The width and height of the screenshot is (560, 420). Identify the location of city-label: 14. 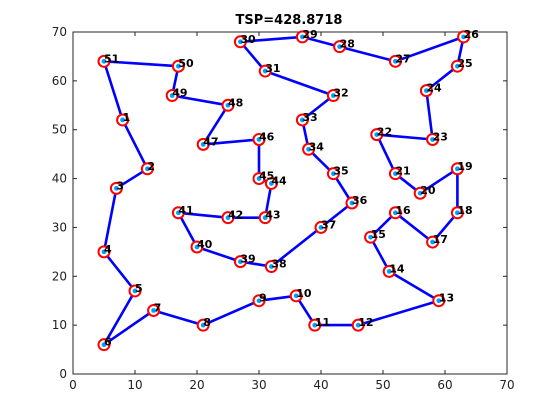
(397, 268).